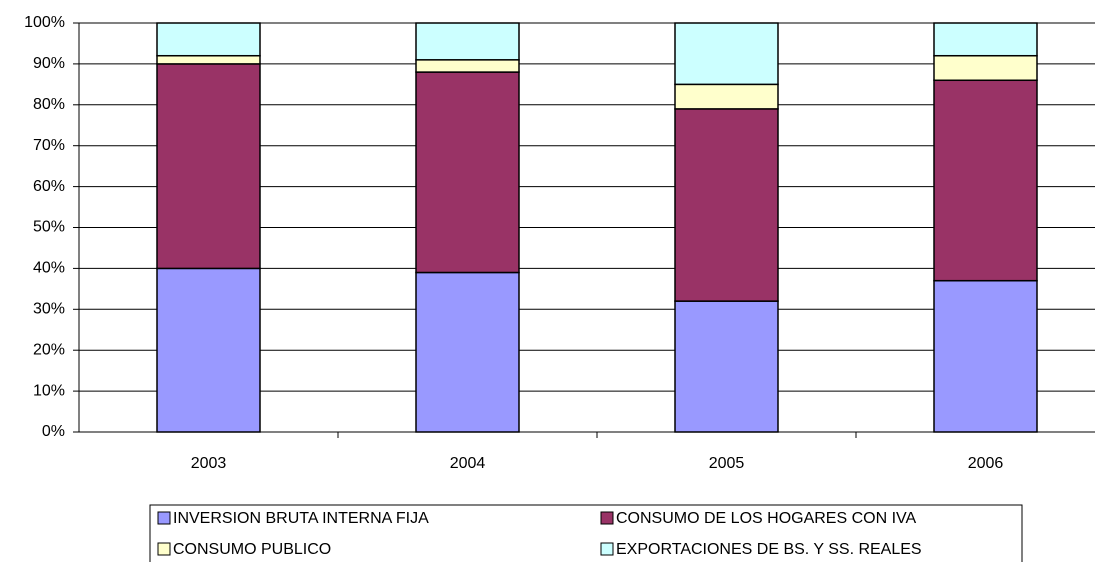  I want to click on legend-box, so click(586, 533).